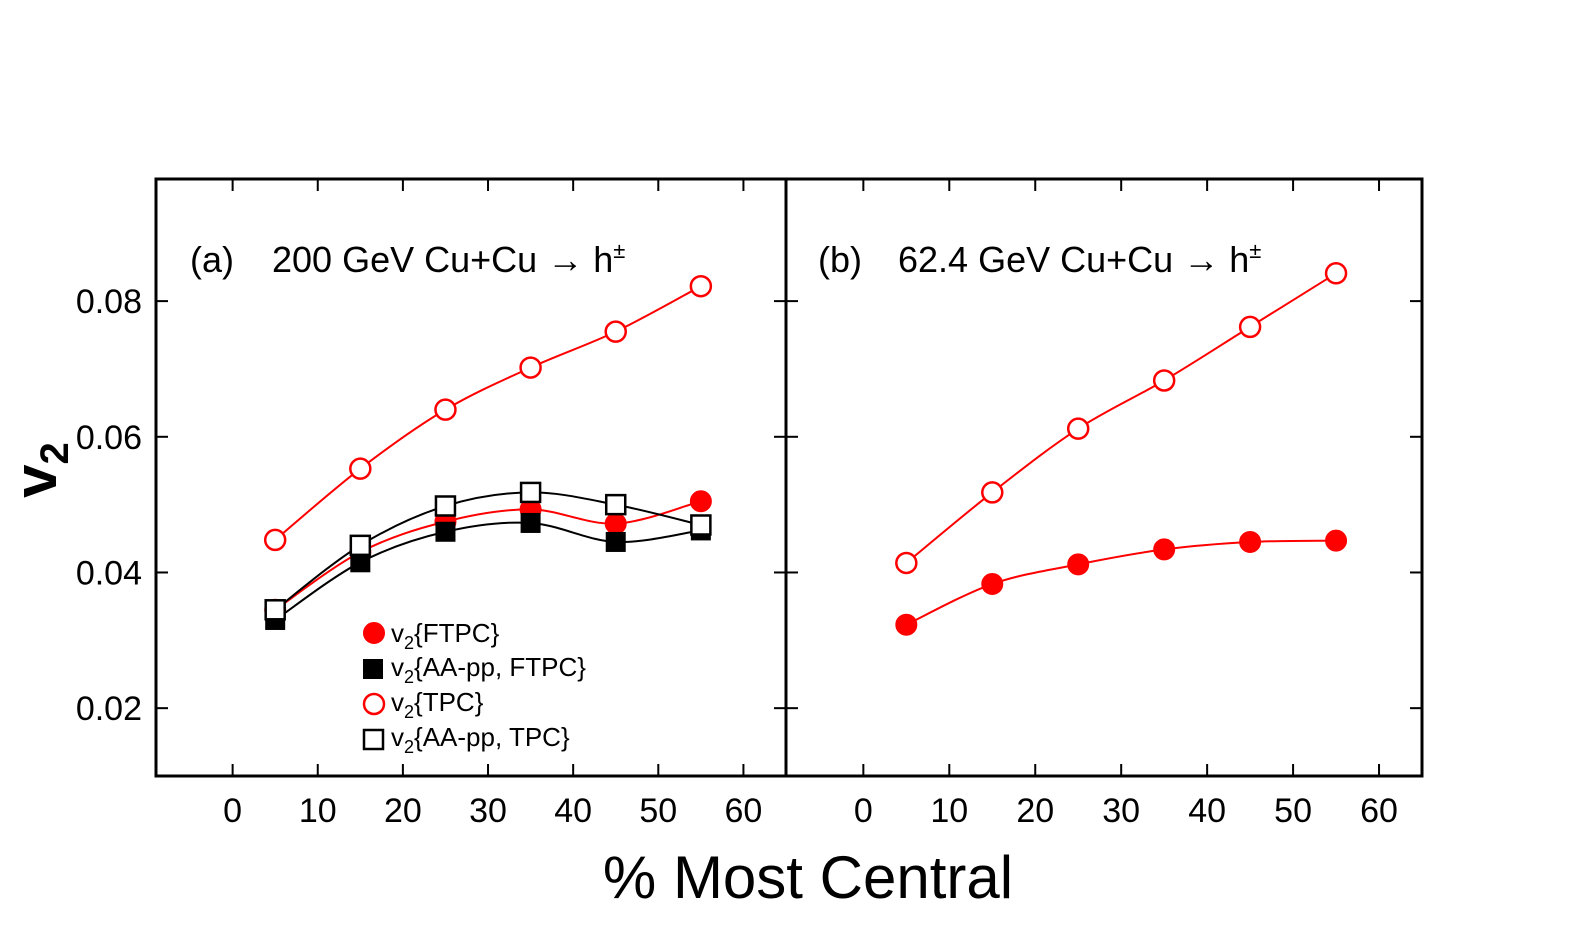 The height and width of the screenshot is (950, 1575). Describe the element at coordinates (373, 739) in the screenshot. I see `legend-marker-aapp-tpc` at that location.